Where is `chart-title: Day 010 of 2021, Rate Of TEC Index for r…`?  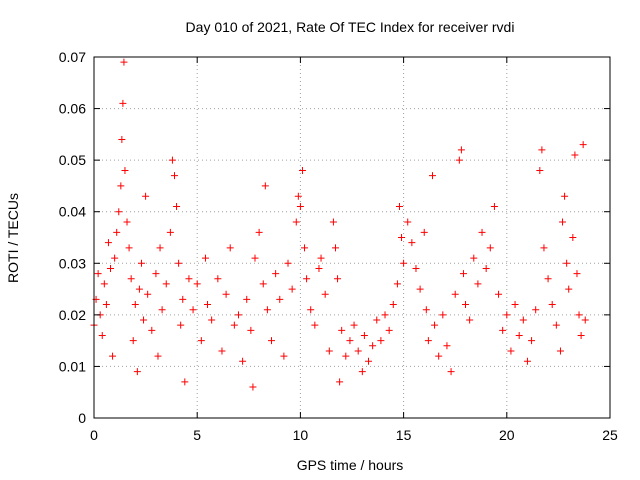
chart-title: Day 010 of 2021, Rate Of TEC Index for r… is located at coordinates (350, 27).